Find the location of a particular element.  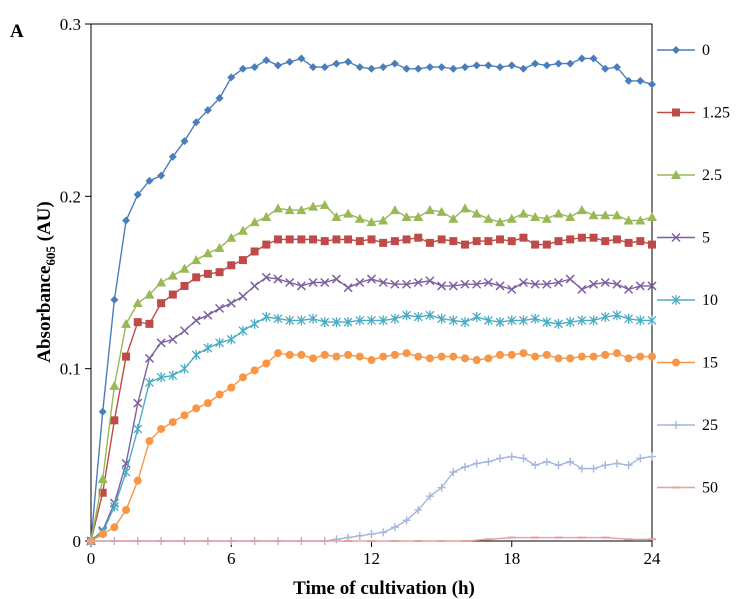

y-tick-label: 0 is located at coordinates (77, 541).